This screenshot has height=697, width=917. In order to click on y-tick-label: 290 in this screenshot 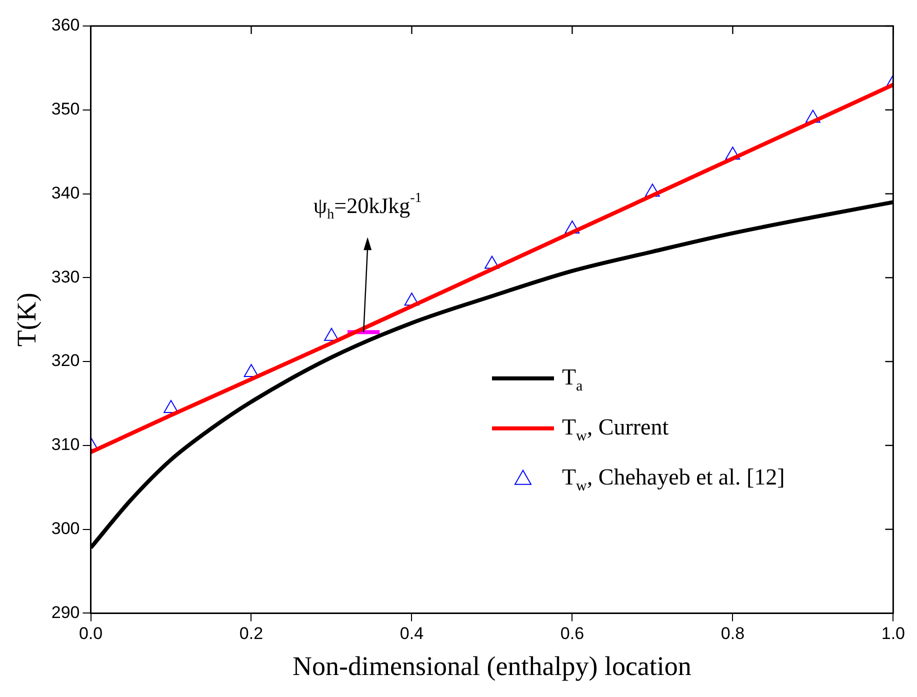, I will do `click(65, 612)`.